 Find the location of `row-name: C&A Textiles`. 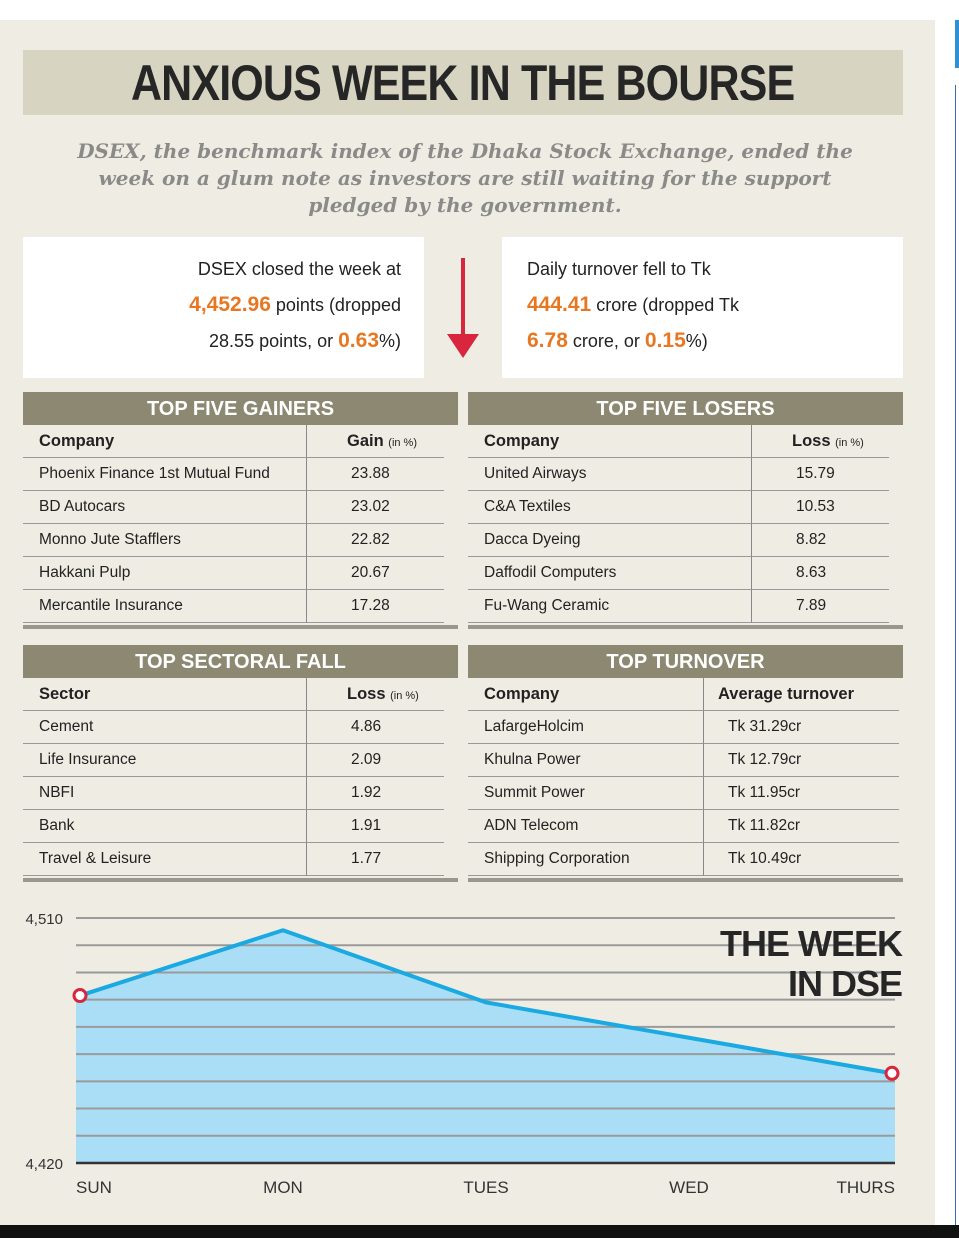

row-name: C&A Textiles is located at coordinates (610, 507).